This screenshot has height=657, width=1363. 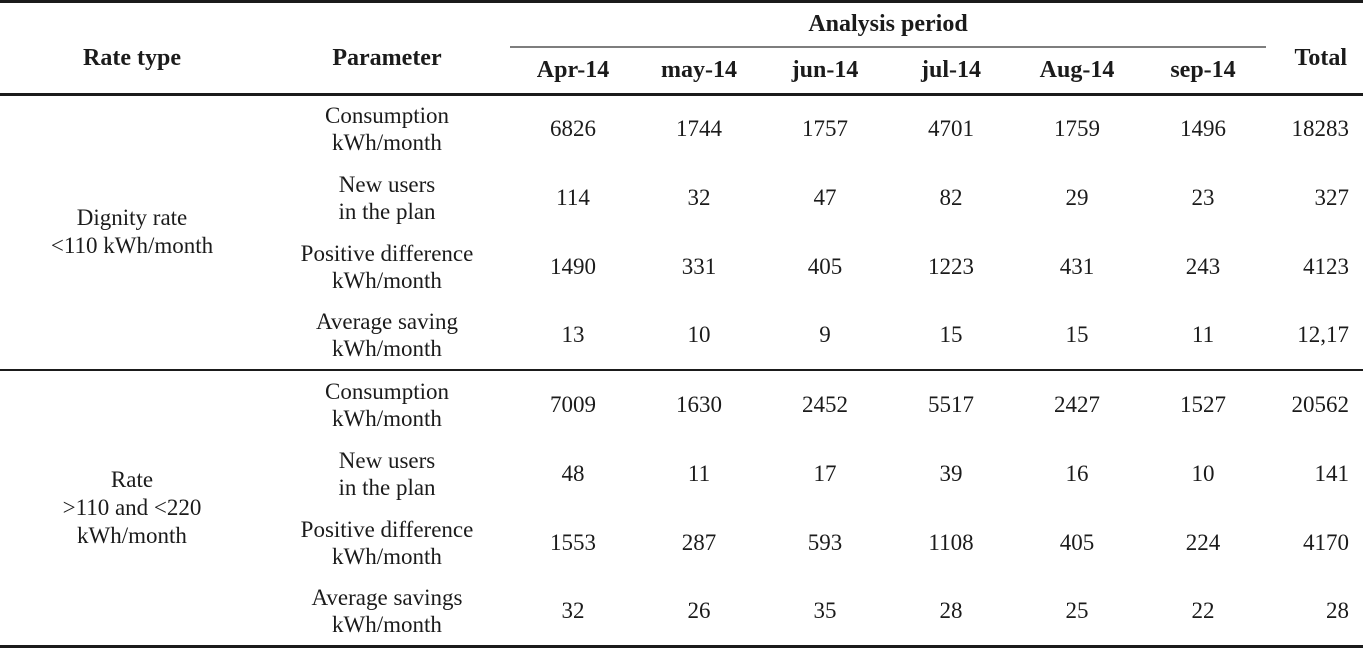 I want to click on column-header-rate-type: Rate type, so click(x=132, y=58).